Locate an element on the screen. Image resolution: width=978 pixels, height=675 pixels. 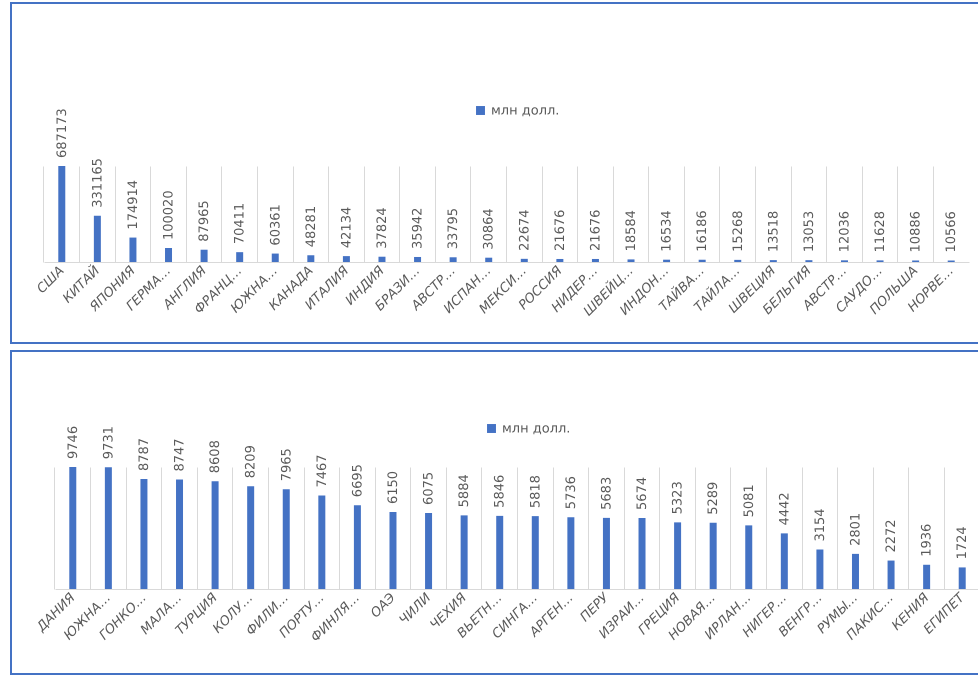
data-label: 9746 is located at coordinates (73, 442).